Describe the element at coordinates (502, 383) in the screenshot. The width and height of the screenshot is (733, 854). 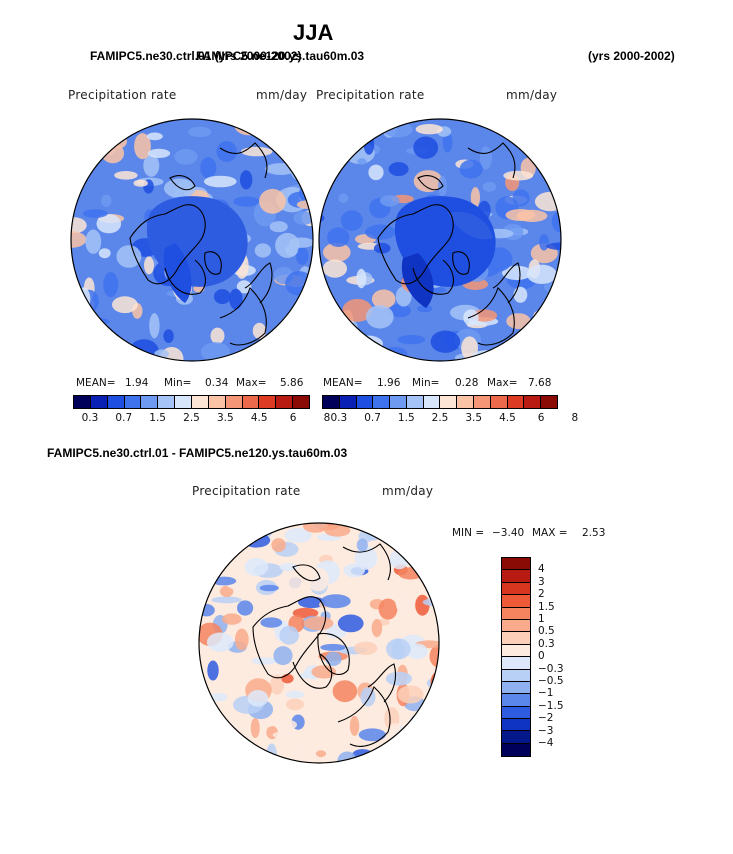
I see `right-max-label: Max=` at that location.